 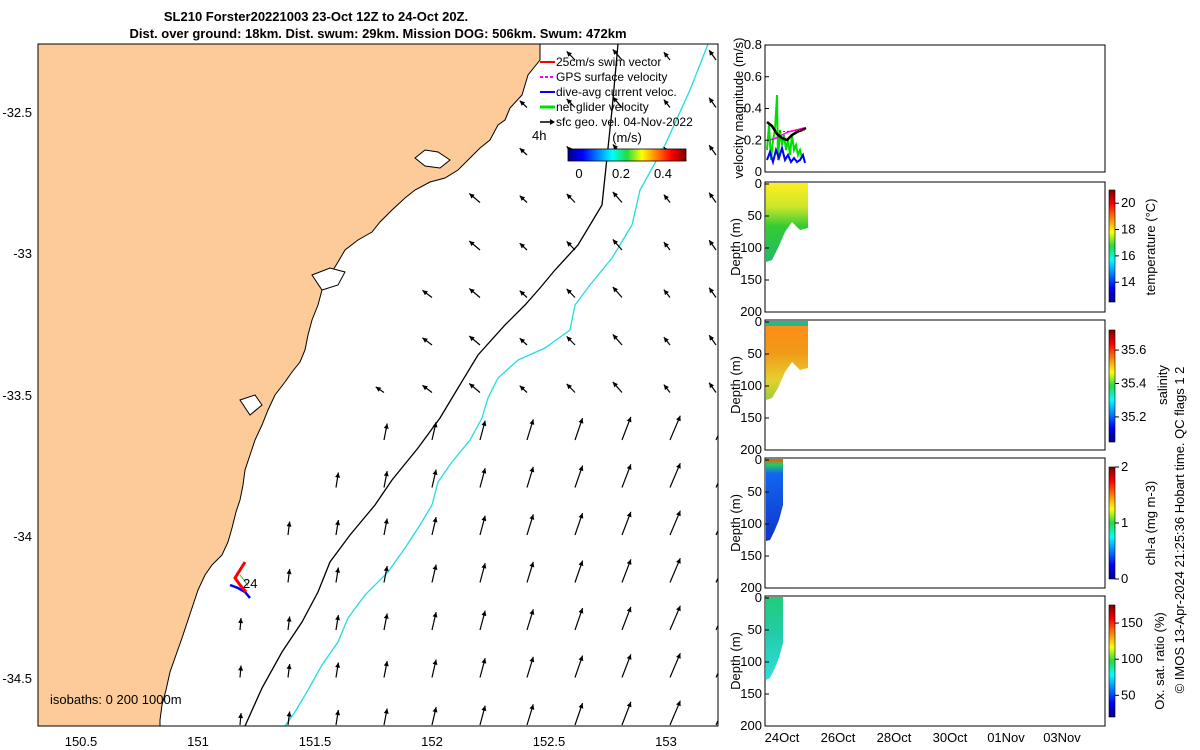 I want to click on velocity-y-tick-label: 0, so click(x=758, y=171).